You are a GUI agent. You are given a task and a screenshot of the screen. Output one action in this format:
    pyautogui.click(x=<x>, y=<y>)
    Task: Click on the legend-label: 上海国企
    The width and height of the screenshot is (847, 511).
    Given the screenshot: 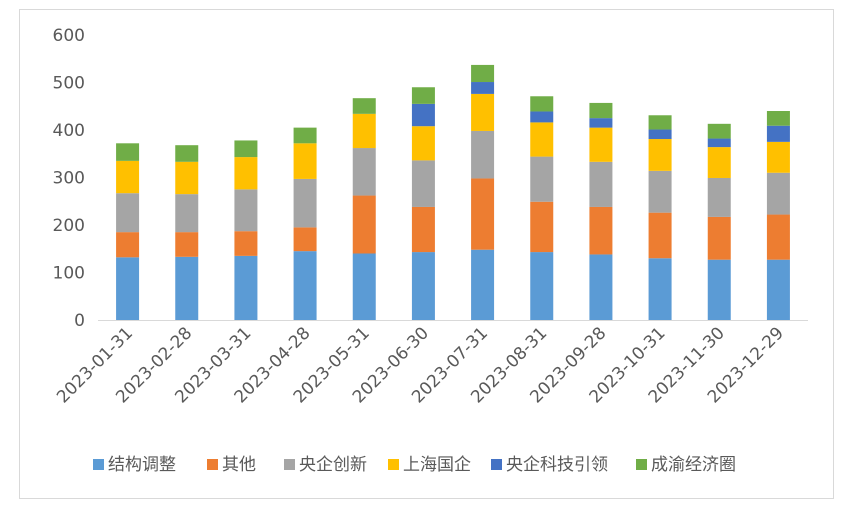 What is the action you would take?
    pyautogui.click(x=437, y=465)
    